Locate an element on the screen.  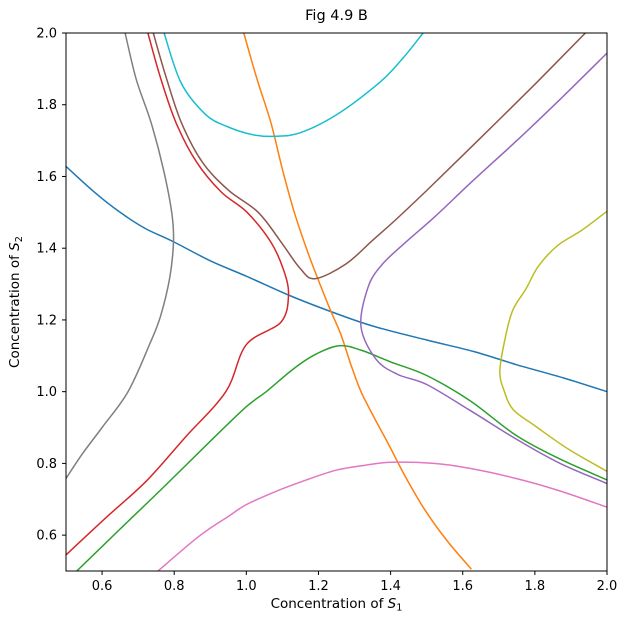
trajectory-gray-line is located at coordinates (120, 256).